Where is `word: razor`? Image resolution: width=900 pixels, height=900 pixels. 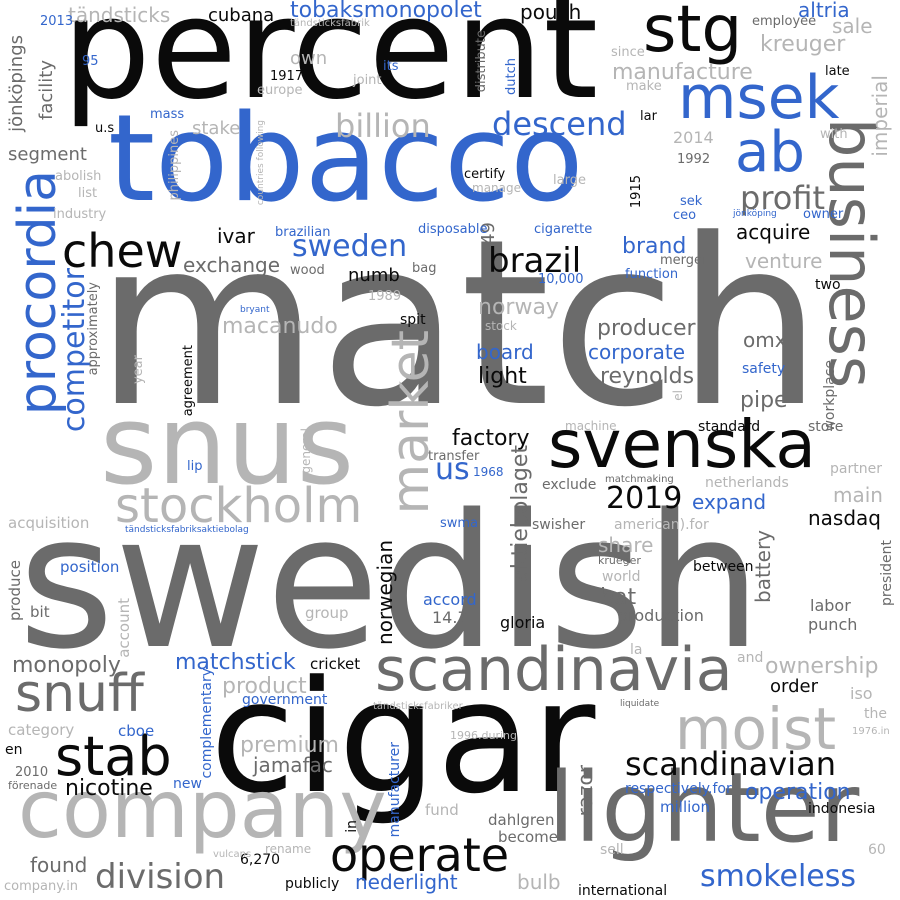
word: razor is located at coordinates (585, 791).